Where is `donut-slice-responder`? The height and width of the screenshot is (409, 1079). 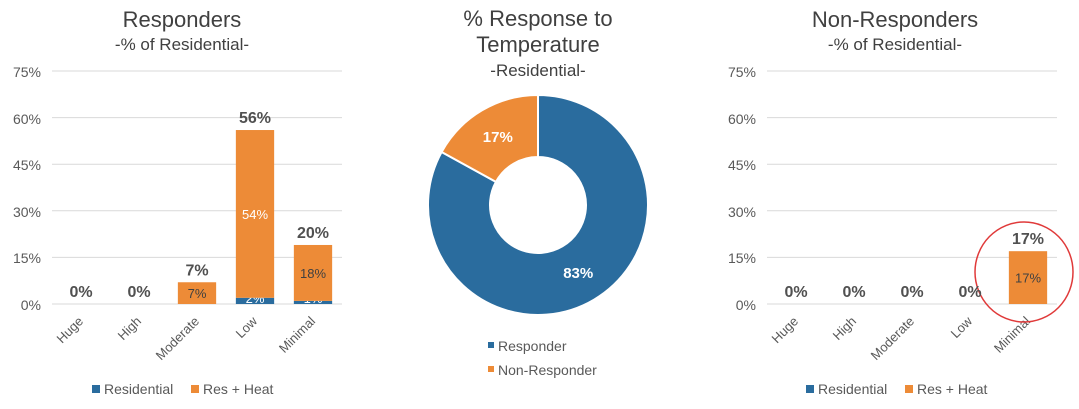 donut-slice-responder is located at coordinates (538, 204).